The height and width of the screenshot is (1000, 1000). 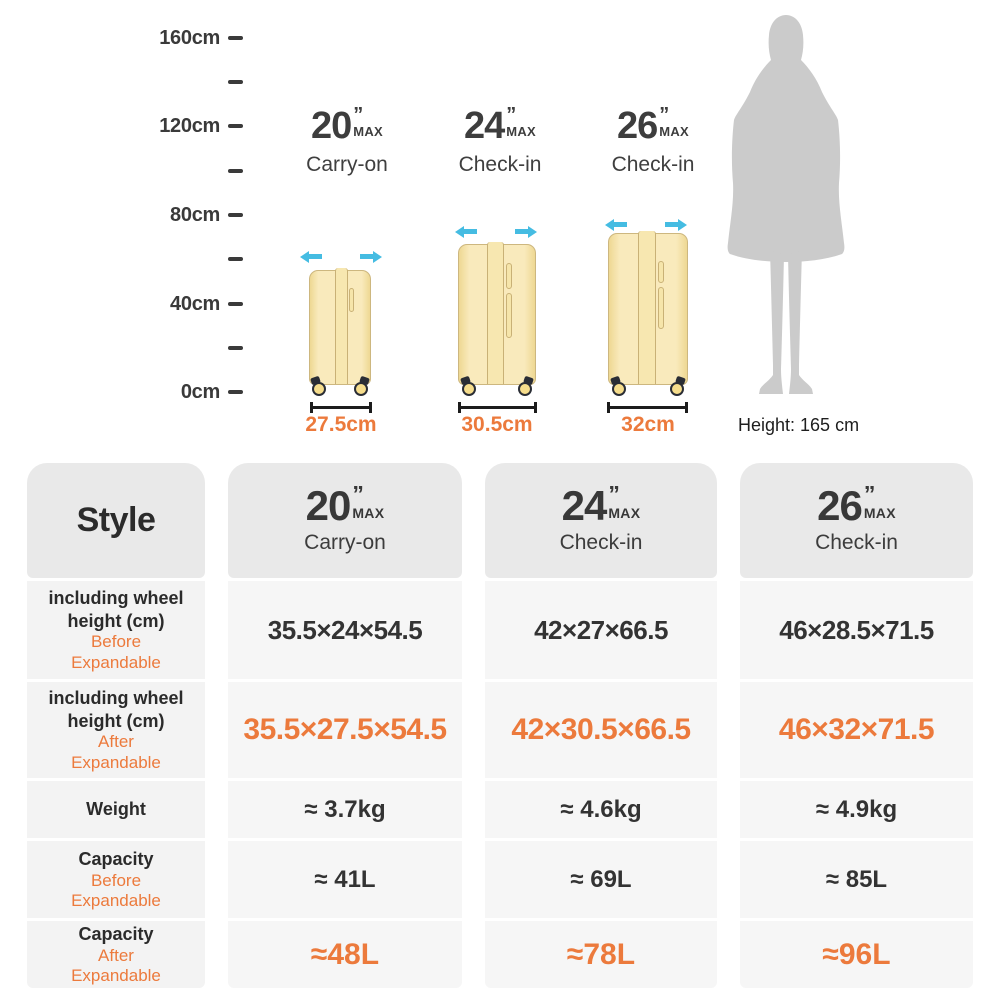 What do you see at coordinates (195, 304) in the screenshot?
I see `ruler-label-40cm: 40cm` at bounding box center [195, 304].